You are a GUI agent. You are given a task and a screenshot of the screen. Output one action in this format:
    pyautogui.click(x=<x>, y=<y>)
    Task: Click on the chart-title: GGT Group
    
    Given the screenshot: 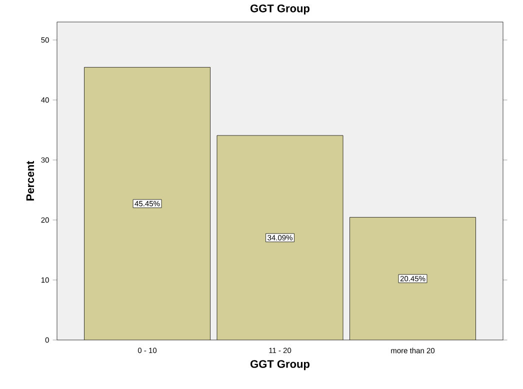 What is the action you would take?
    pyautogui.click(x=280, y=9)
    